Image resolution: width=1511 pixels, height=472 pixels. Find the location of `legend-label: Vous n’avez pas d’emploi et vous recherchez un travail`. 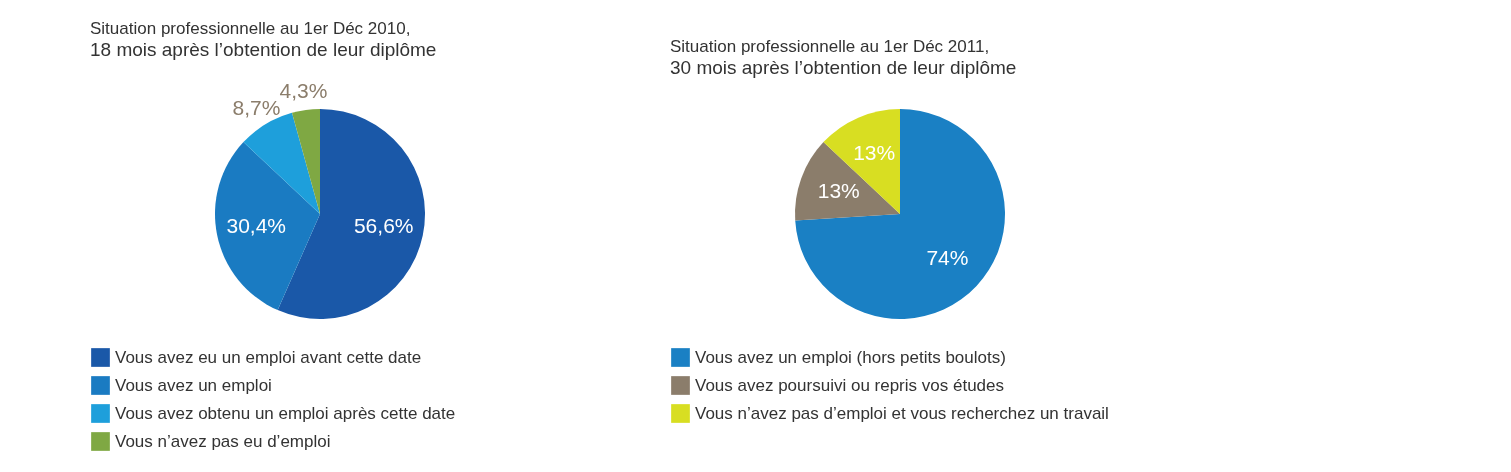

legend-label: Vous n’avez pas d’emploi et vous recherchez un travail is located at coordinates (902, 413).